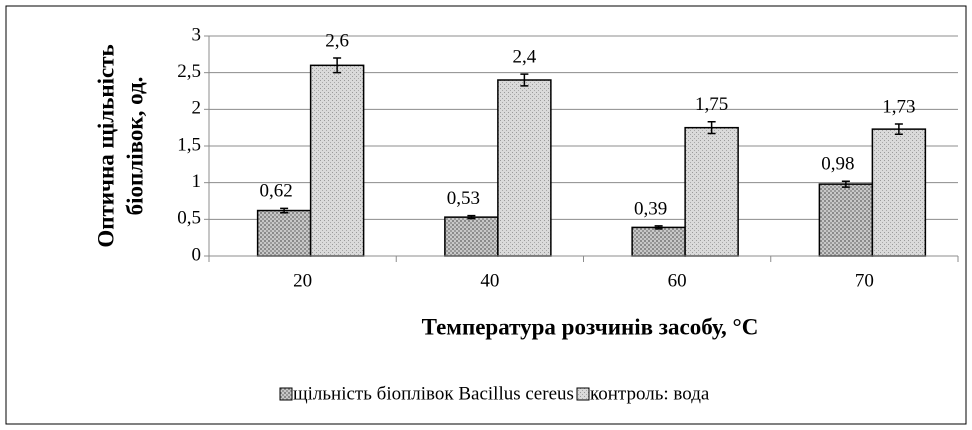 The width and height of the screenshot is (972, 430). I want to click on x-axis-label: Температура розчинів засобу, °C, so click(590, 326).